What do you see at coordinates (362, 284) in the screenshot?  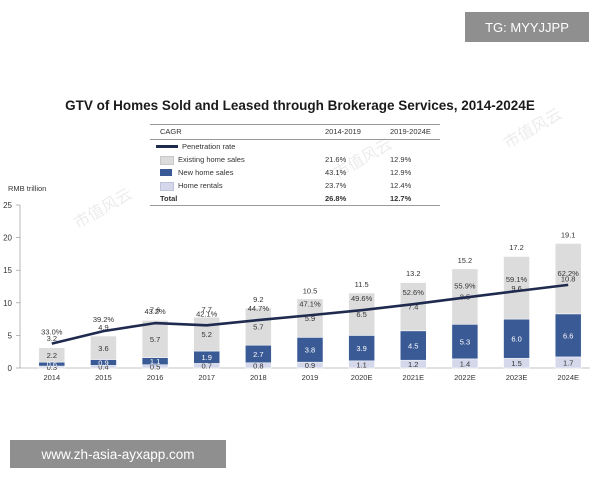 I see `bar-total-label: 11.5` at bounding box center [362, 284].